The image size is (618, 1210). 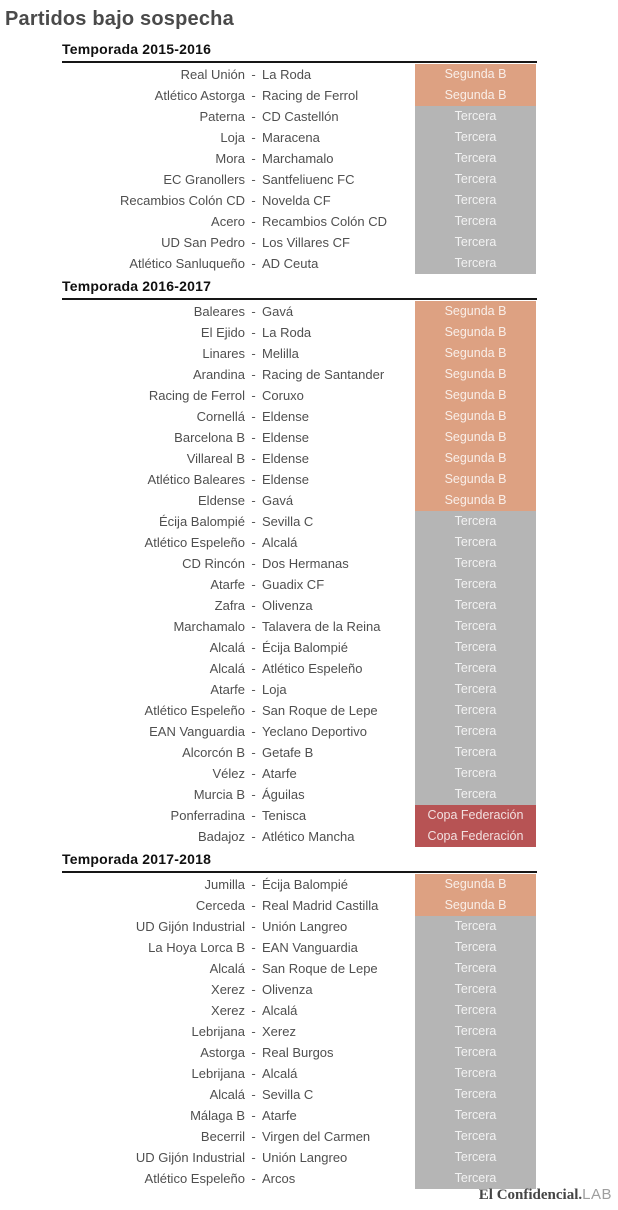 I want to click on home-team: Arandina, so click(x=218, y=374).